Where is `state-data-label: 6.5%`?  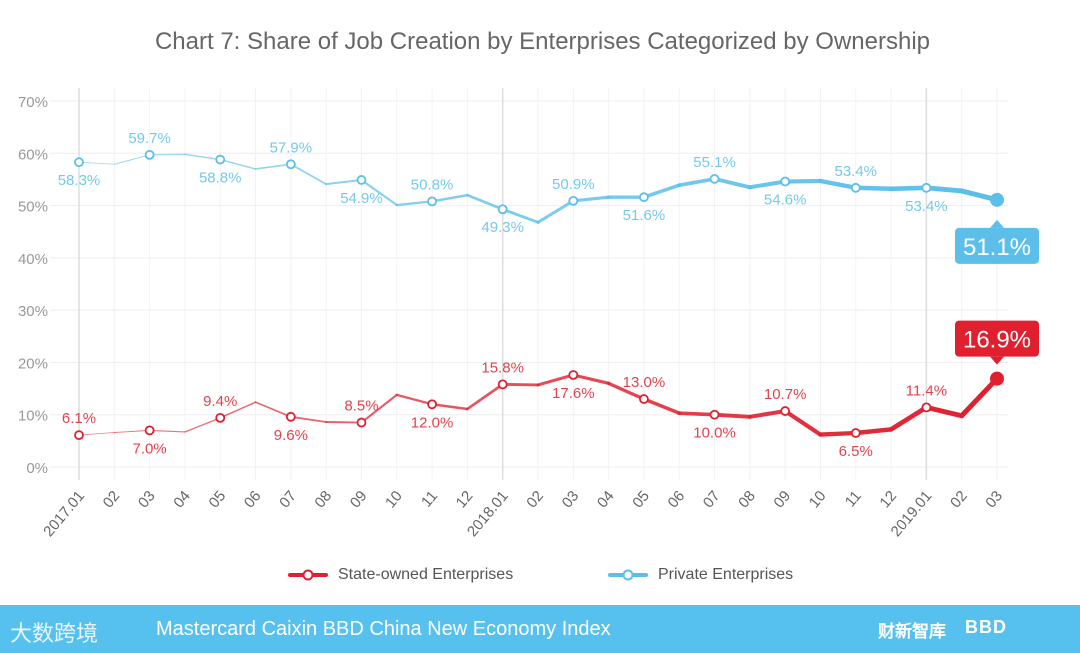 state-data-label: 6.5% is located at coordinates (856, 451).